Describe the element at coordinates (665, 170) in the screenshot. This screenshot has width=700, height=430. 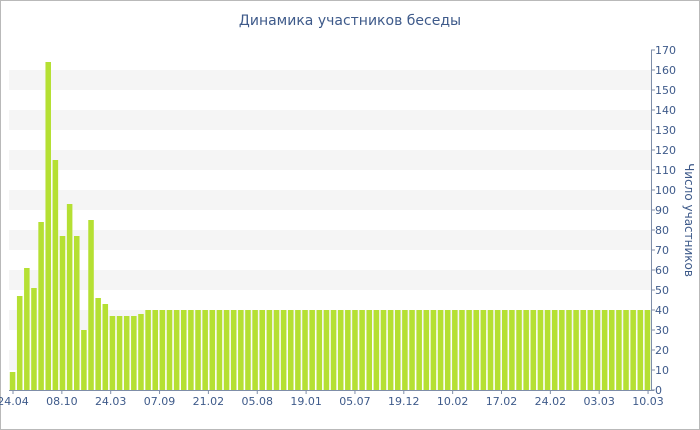
I see `y-tick-label: 110` at that location.